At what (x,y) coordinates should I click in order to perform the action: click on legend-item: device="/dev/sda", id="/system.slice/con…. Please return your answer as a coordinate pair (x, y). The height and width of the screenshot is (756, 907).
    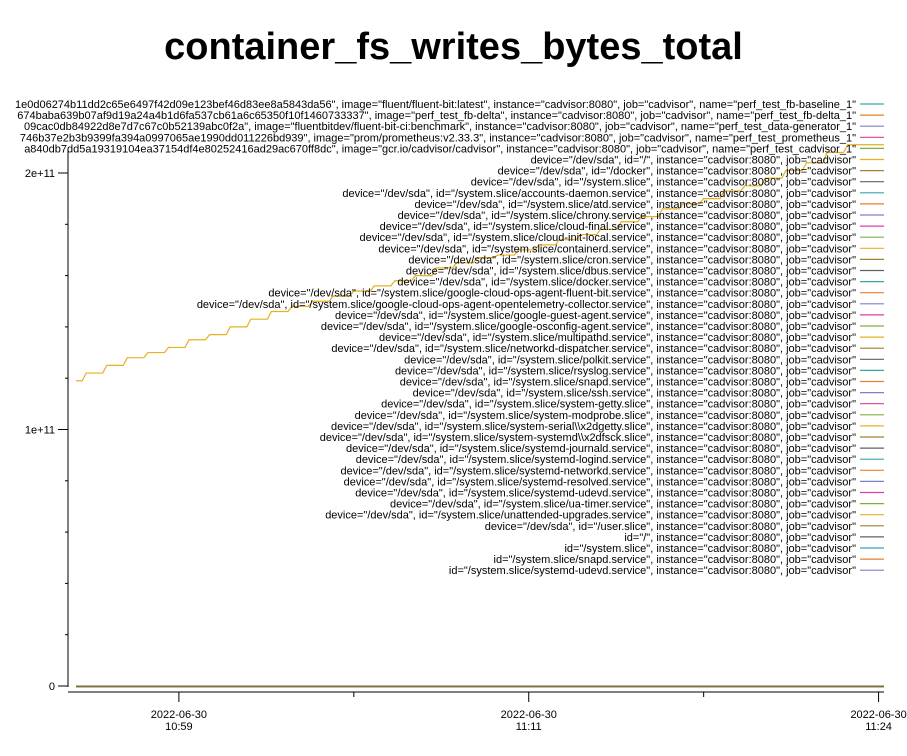
    Looking at the image, I should click on (631, 249).